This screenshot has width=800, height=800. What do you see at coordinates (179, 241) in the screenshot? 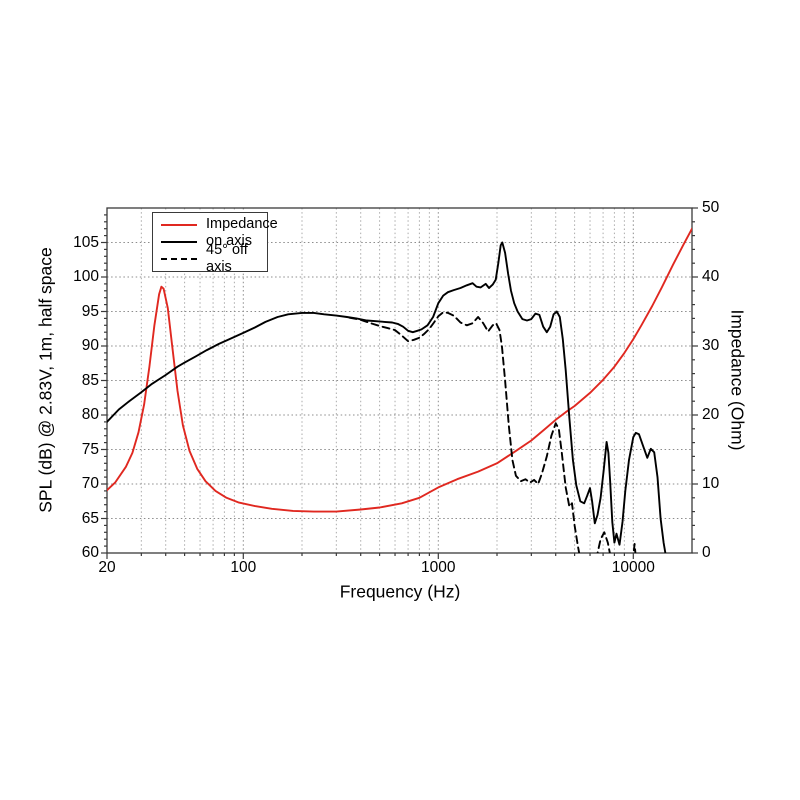
I see `on-axis-line-sample` at bounding box center [179, 241].